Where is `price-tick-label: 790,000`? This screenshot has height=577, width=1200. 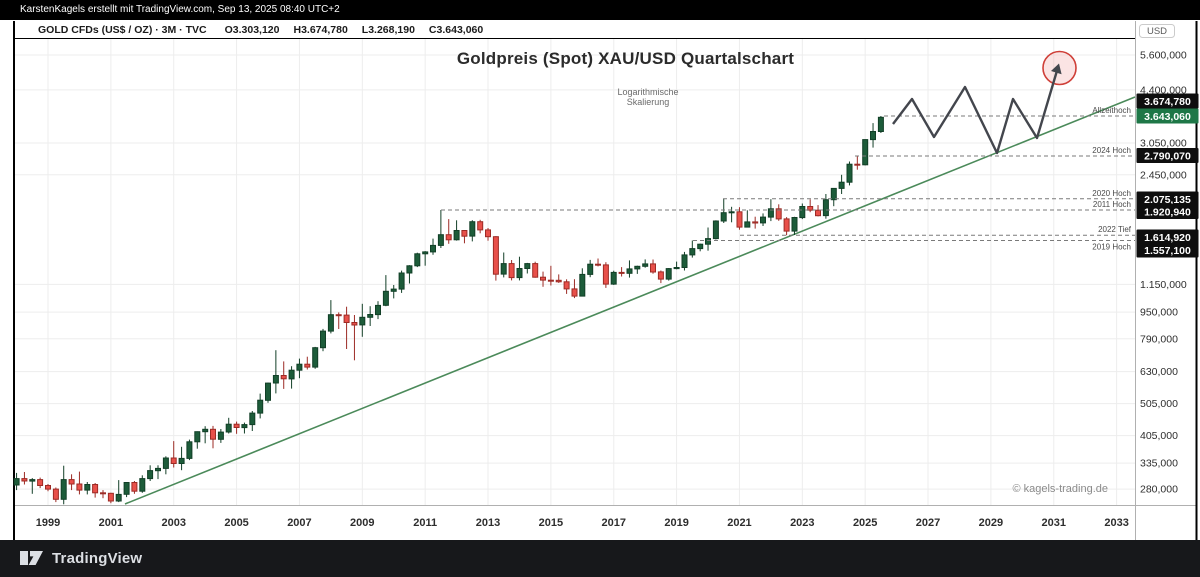 price-tick-label: 790,000 is located at coordinates (1159, 339).